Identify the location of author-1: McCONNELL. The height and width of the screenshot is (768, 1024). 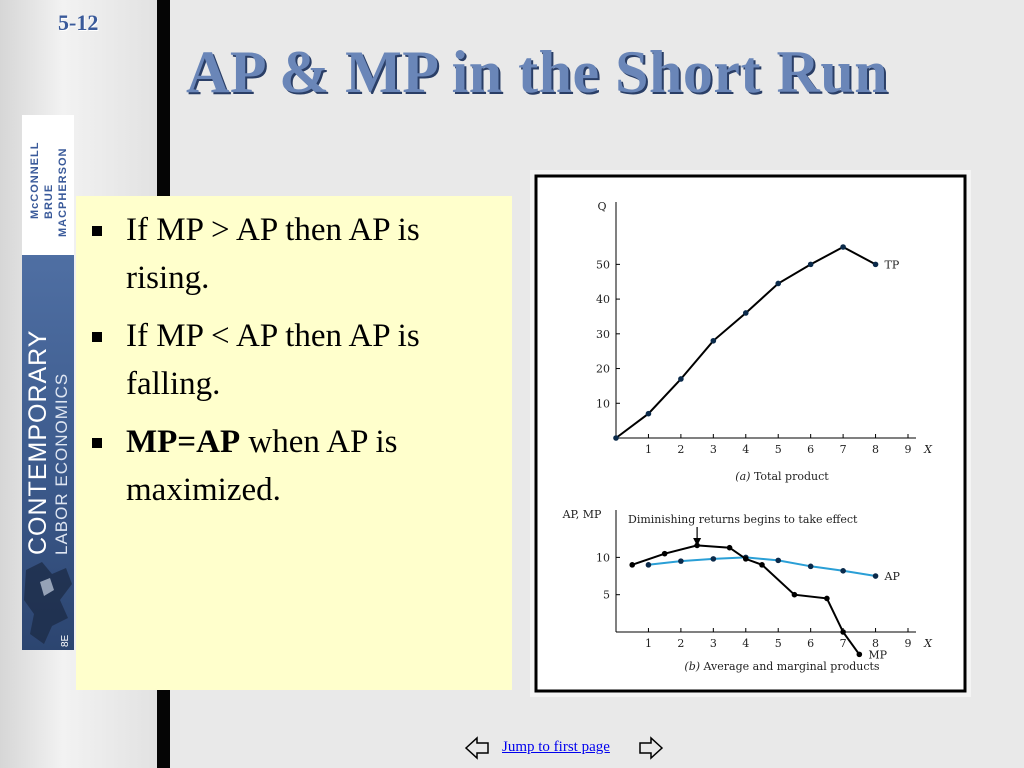
(35, 180).